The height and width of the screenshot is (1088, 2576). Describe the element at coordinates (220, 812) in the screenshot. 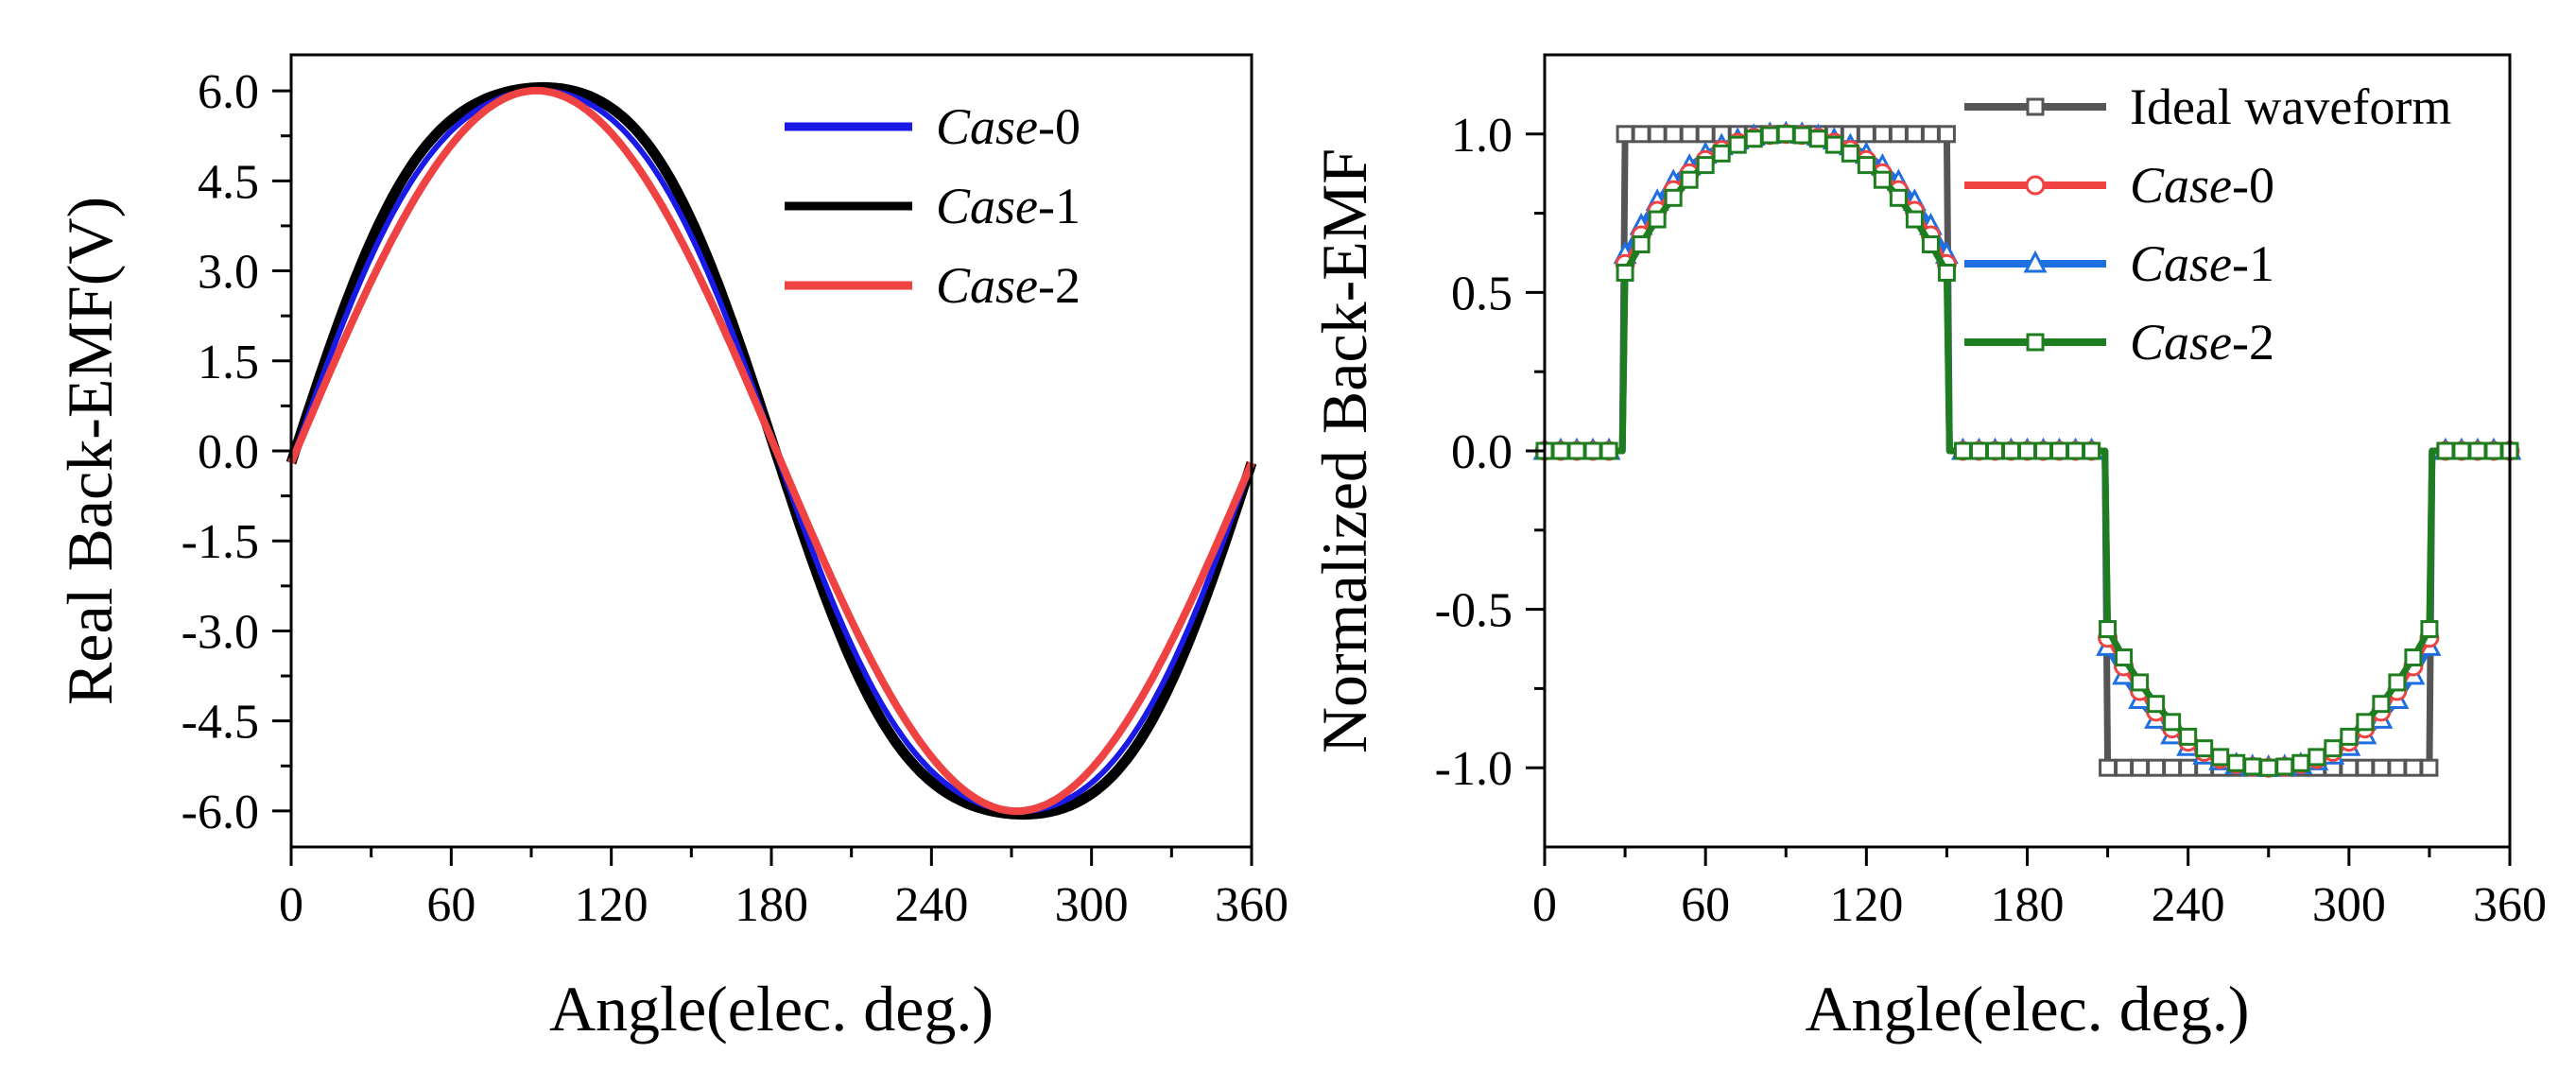

I see `left-y-tick-label: -6.0` at that location.